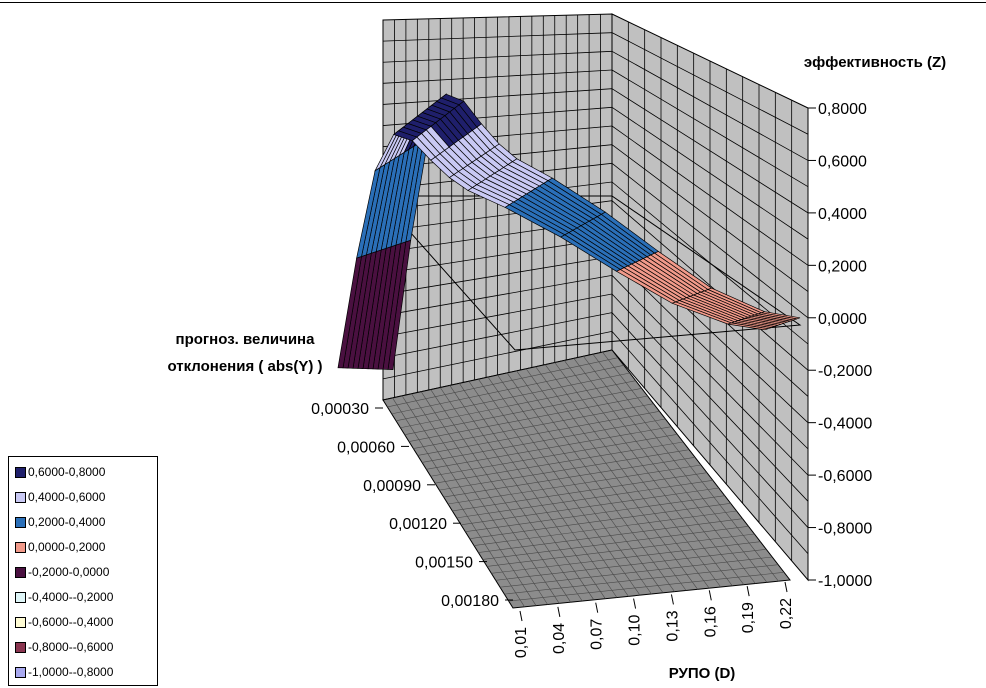 This screenshot has height=688, width=986. Describe the element at coordinates (748, 617) in the screenshot. I see `x-tick-label: 0,19` at that location.